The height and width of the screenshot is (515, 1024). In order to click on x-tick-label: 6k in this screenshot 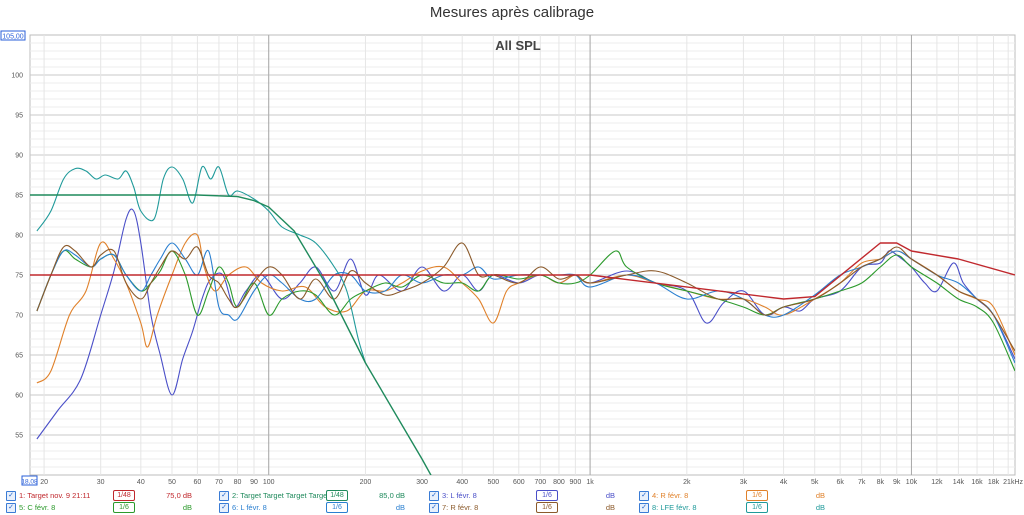, I will do `click(840, 482)`.